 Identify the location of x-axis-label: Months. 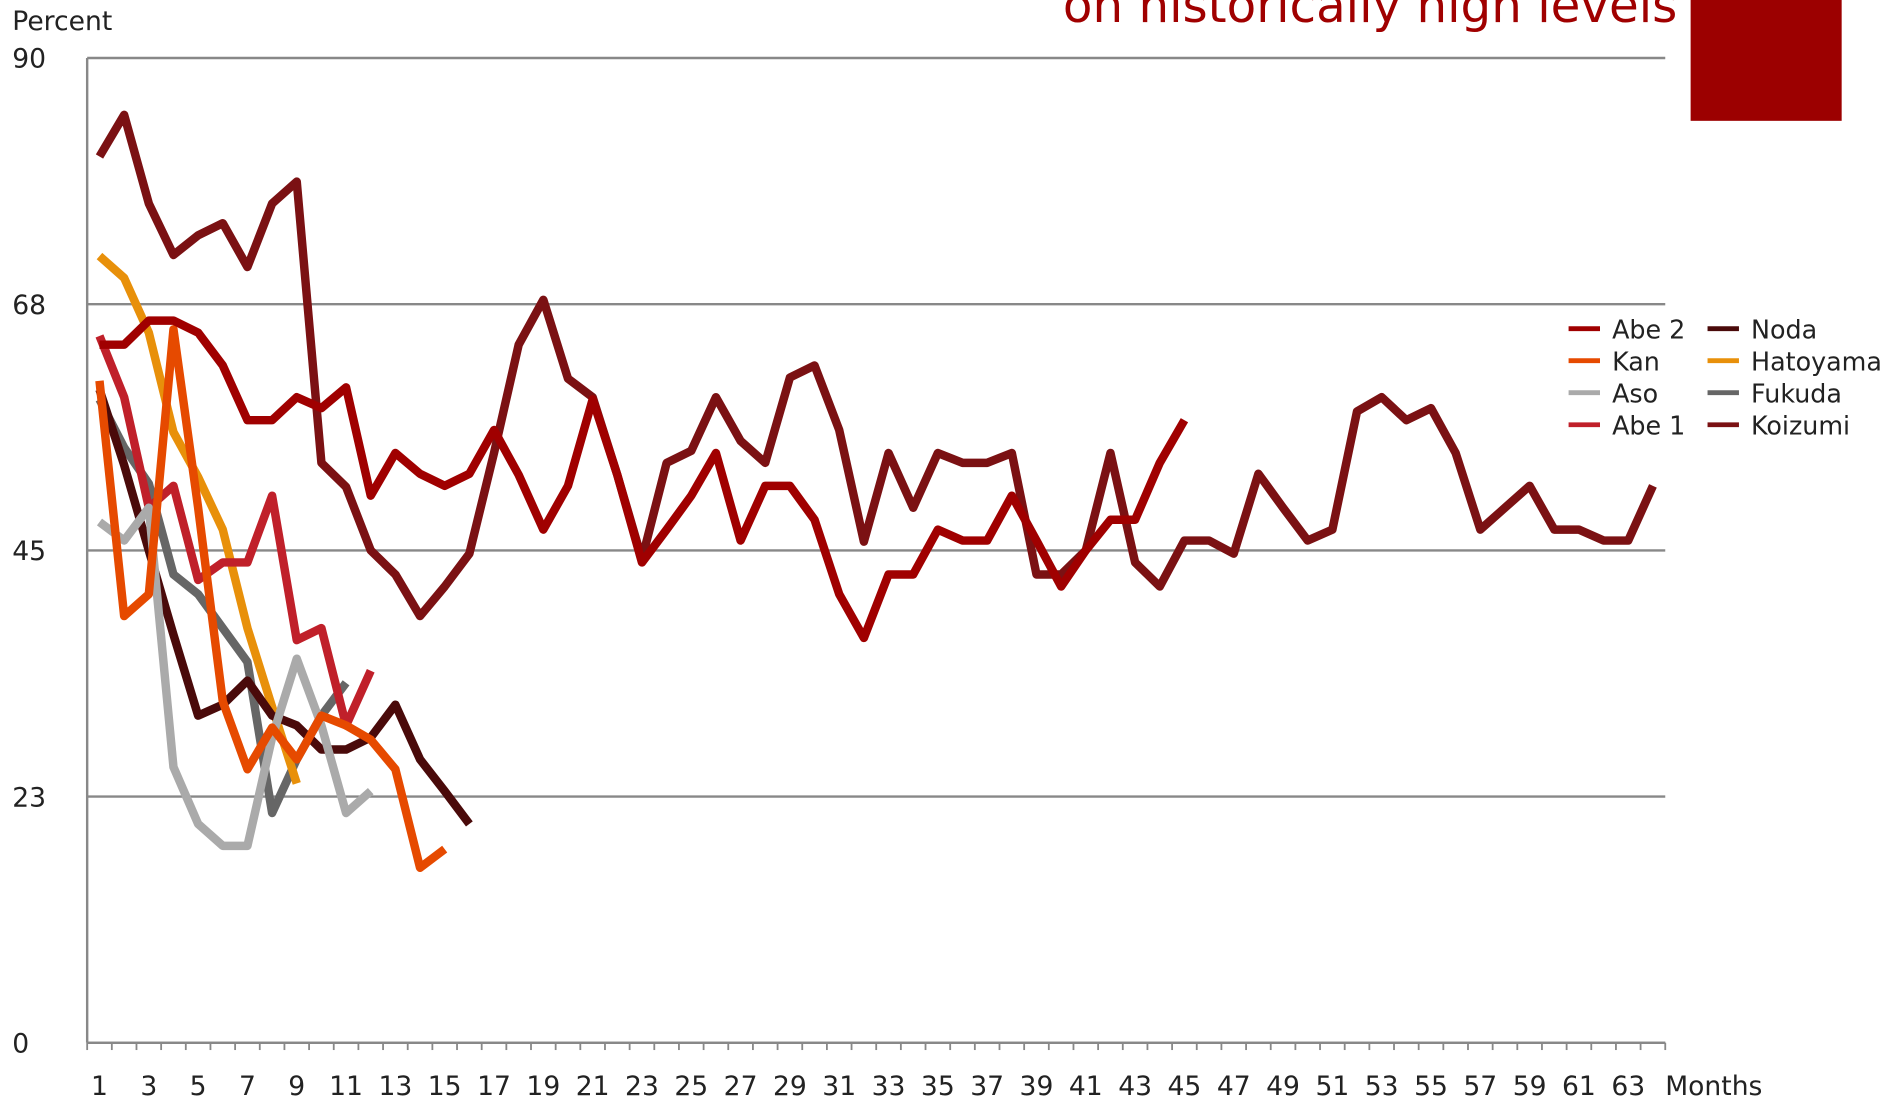
(1713, 1086).